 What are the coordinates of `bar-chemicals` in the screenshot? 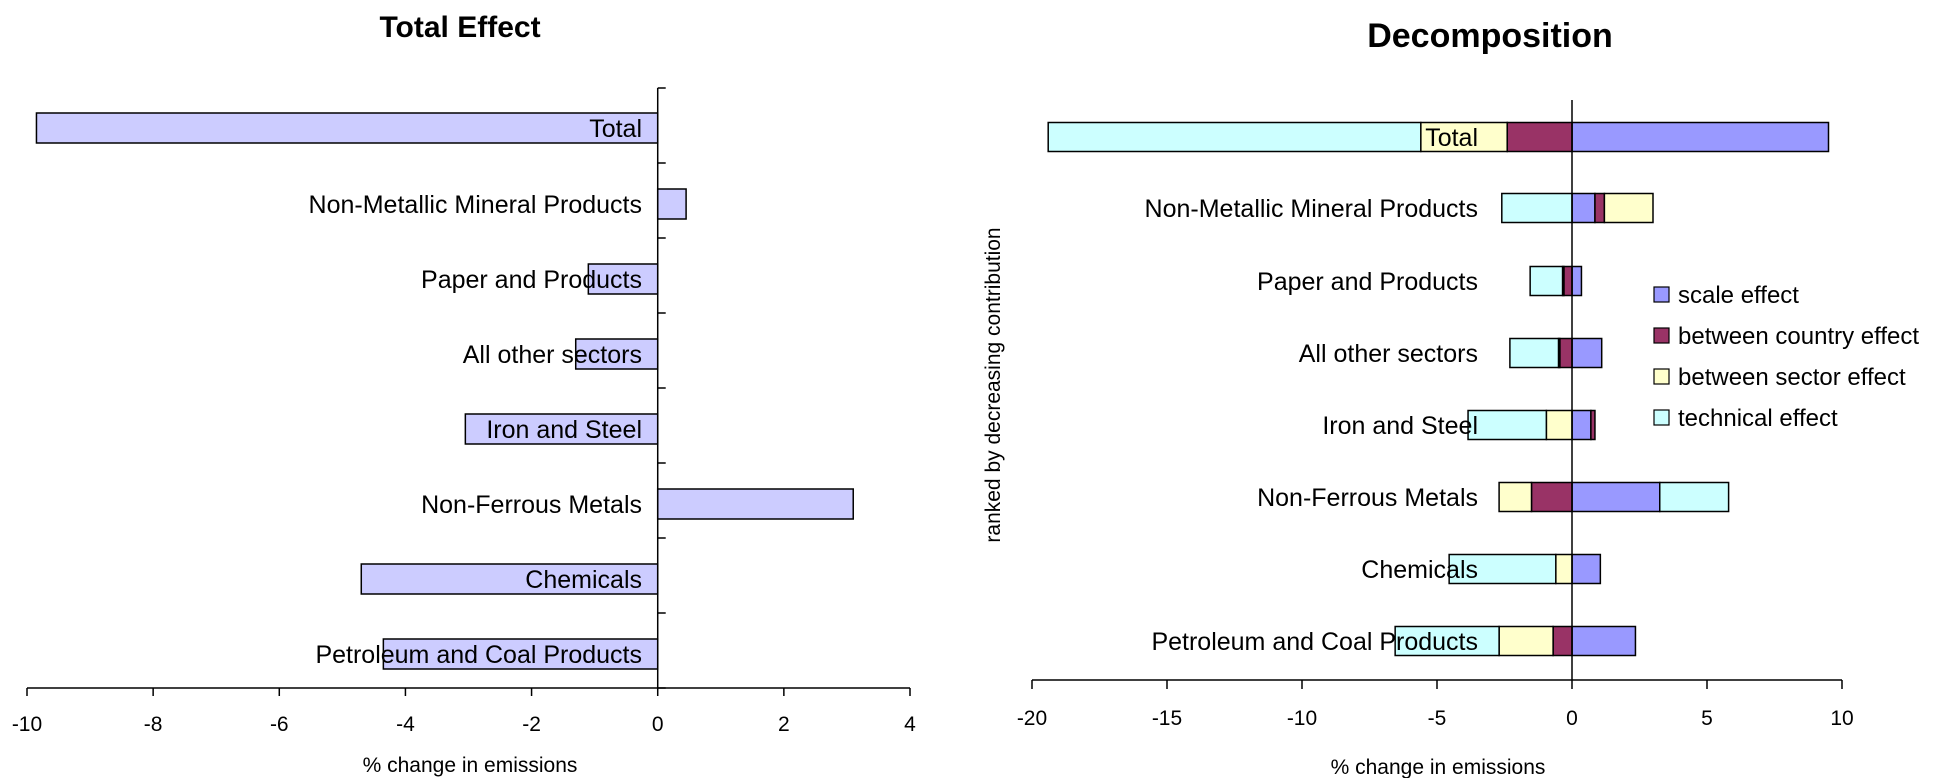 It's located at (509, 579).